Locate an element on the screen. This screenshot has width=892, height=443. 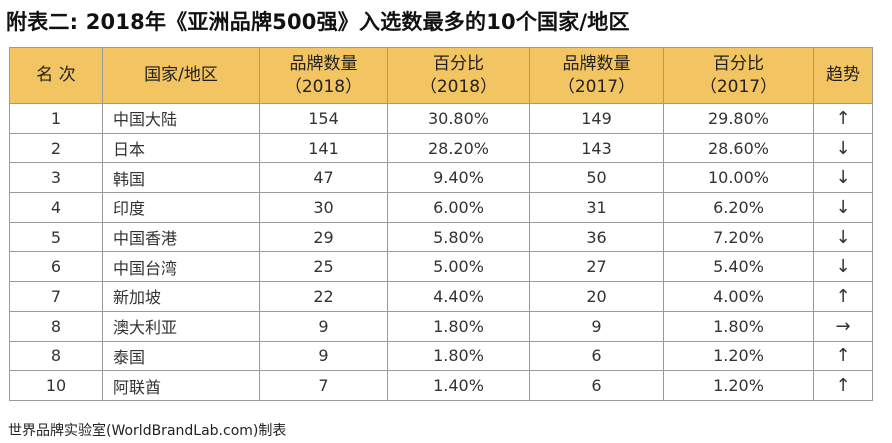
rank-cell: 6 is located at coordinates (56, 267).